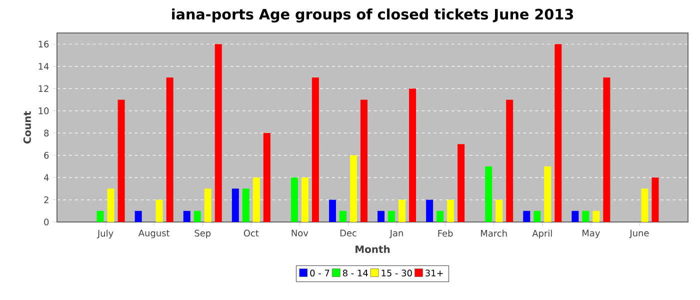  What do you see at coordinates (355, 273) in the screenshot?
I see `legend-label: 8 - 14` at bounding box center [355, 273].